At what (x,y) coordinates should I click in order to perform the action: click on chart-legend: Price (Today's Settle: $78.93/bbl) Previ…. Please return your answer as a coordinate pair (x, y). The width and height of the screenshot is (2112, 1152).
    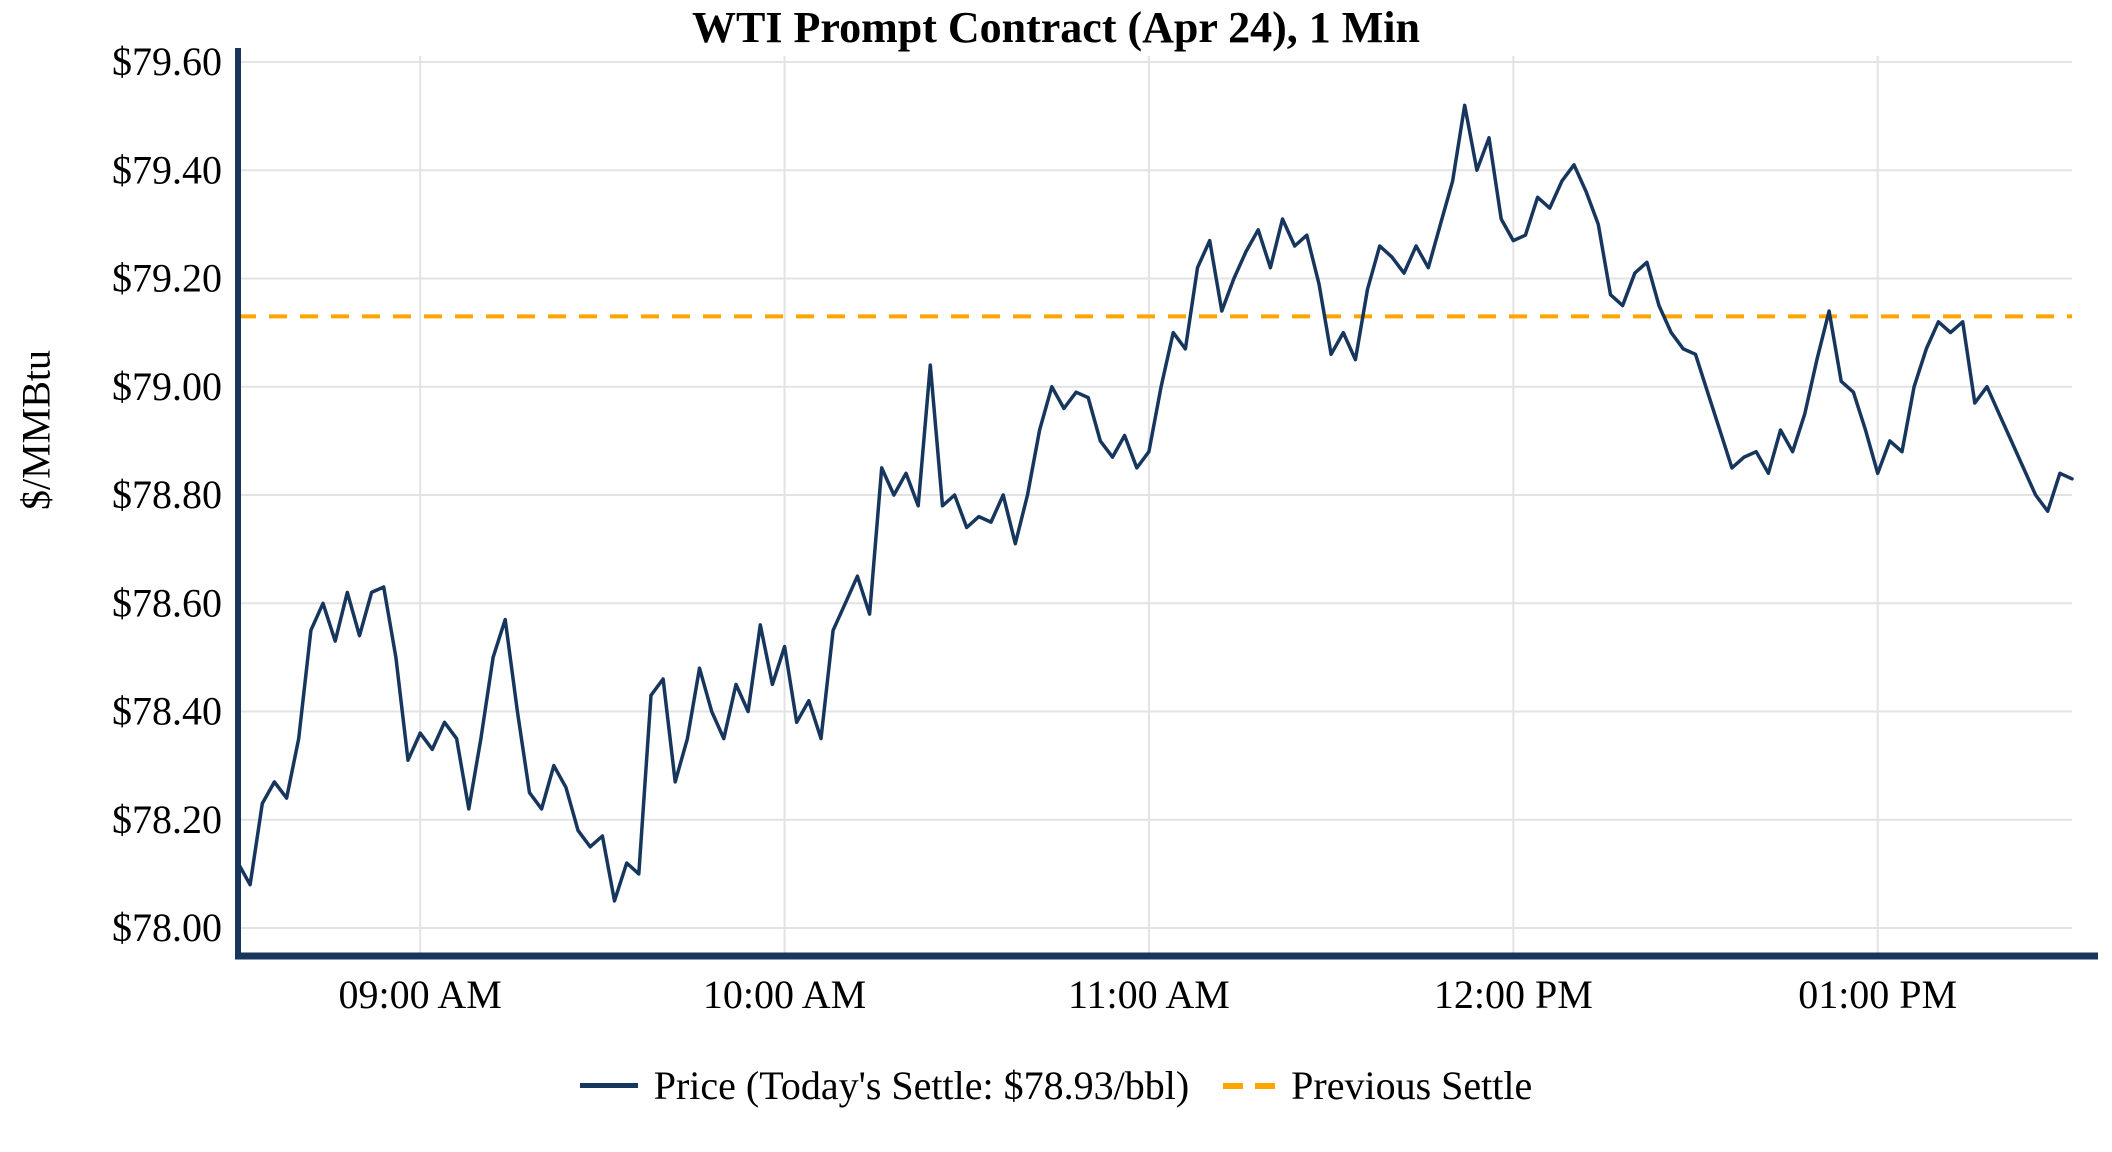
    Looking at the image, I should click on (1056, 1085).